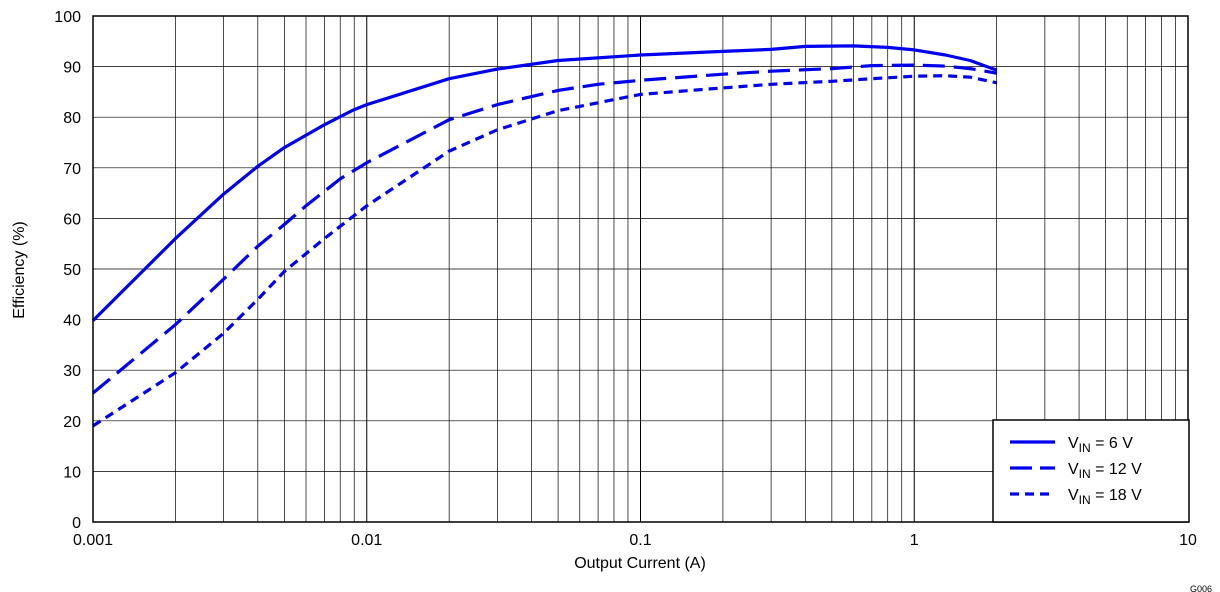 This screenshot has width=1220, height=592. I want to click on x-tick-label: 0.01, so click(366, 540).